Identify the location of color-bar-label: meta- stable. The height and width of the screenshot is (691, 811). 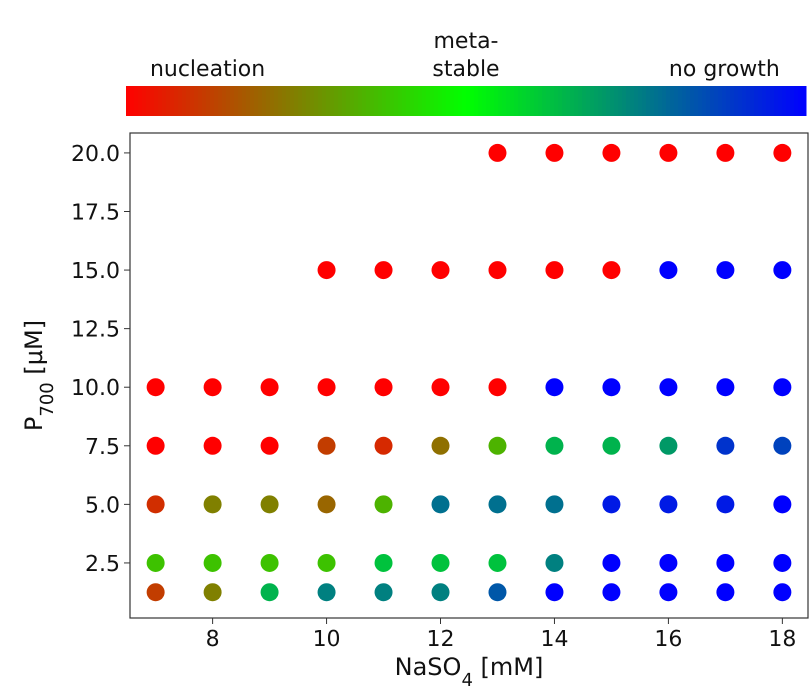
(466, 55).